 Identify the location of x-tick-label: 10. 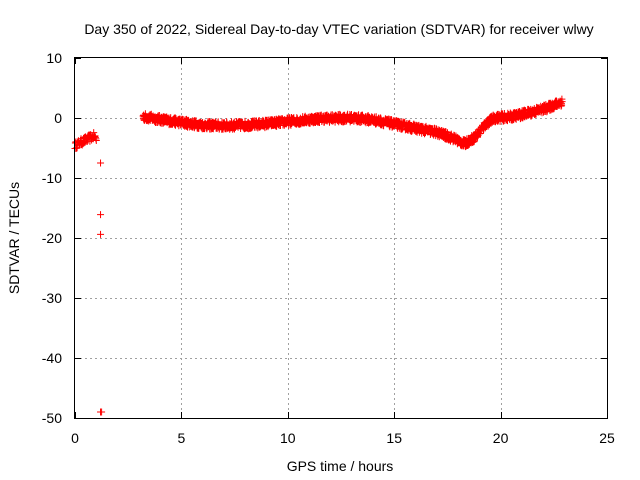
(288, 438).